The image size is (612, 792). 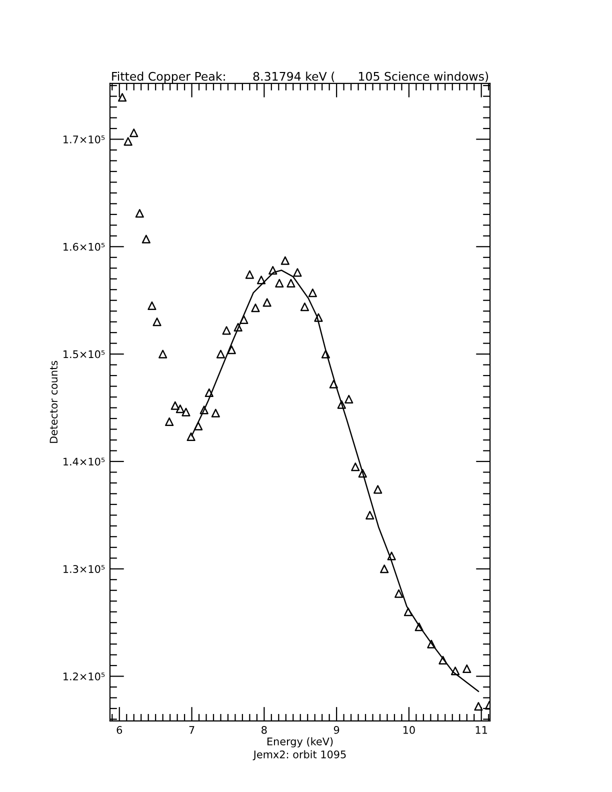 I want to click on x-tick-label: 6, so click(x=119, y=730).